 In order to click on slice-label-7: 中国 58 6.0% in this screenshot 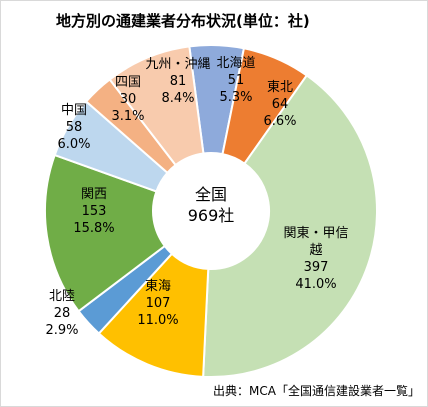, I will do `click(73, 127)`.